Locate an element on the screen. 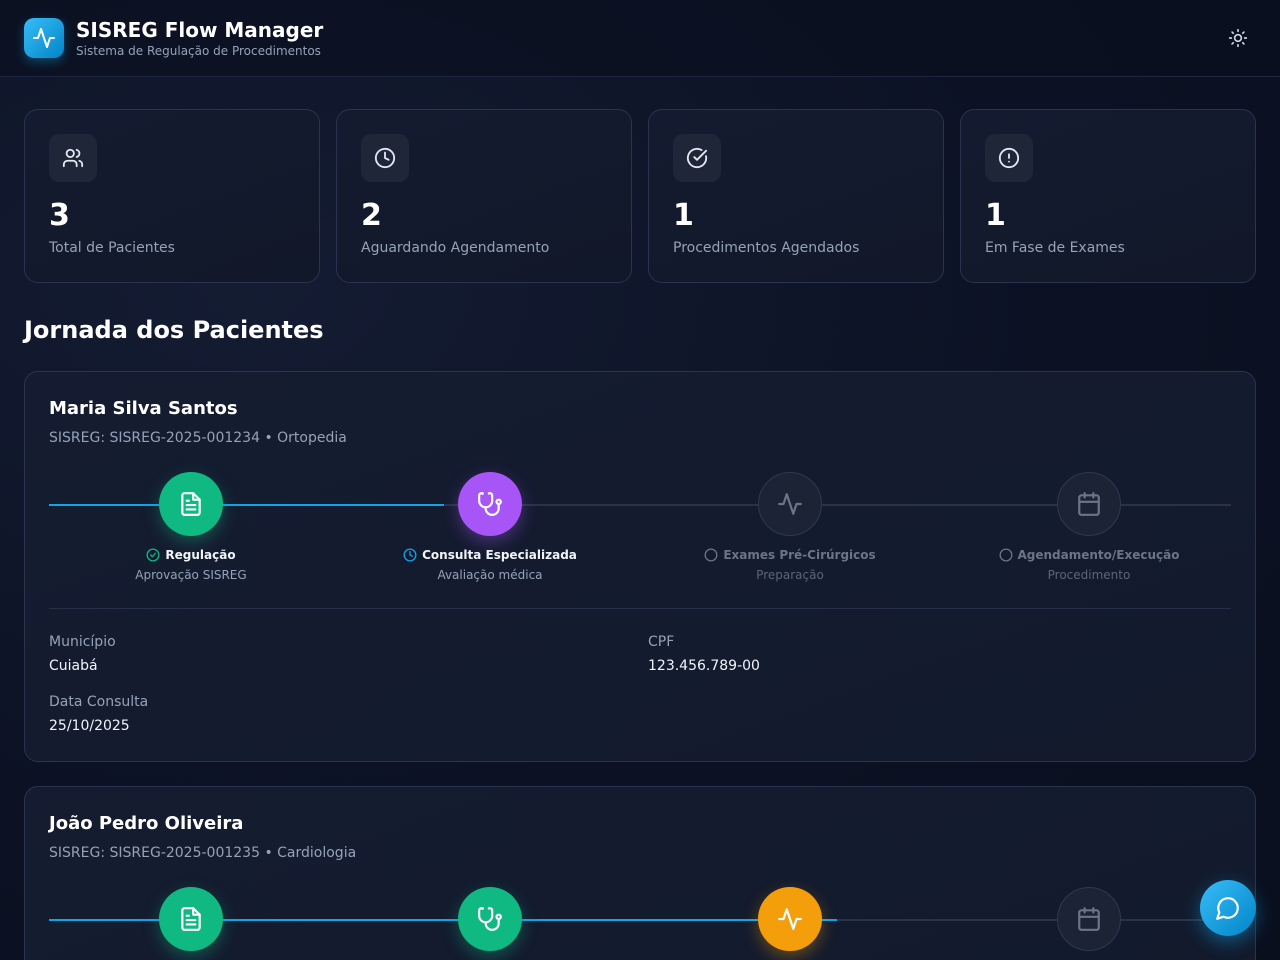  step-sub-regulacao: Aprovação SISREG is located at coordinates (191, 575).